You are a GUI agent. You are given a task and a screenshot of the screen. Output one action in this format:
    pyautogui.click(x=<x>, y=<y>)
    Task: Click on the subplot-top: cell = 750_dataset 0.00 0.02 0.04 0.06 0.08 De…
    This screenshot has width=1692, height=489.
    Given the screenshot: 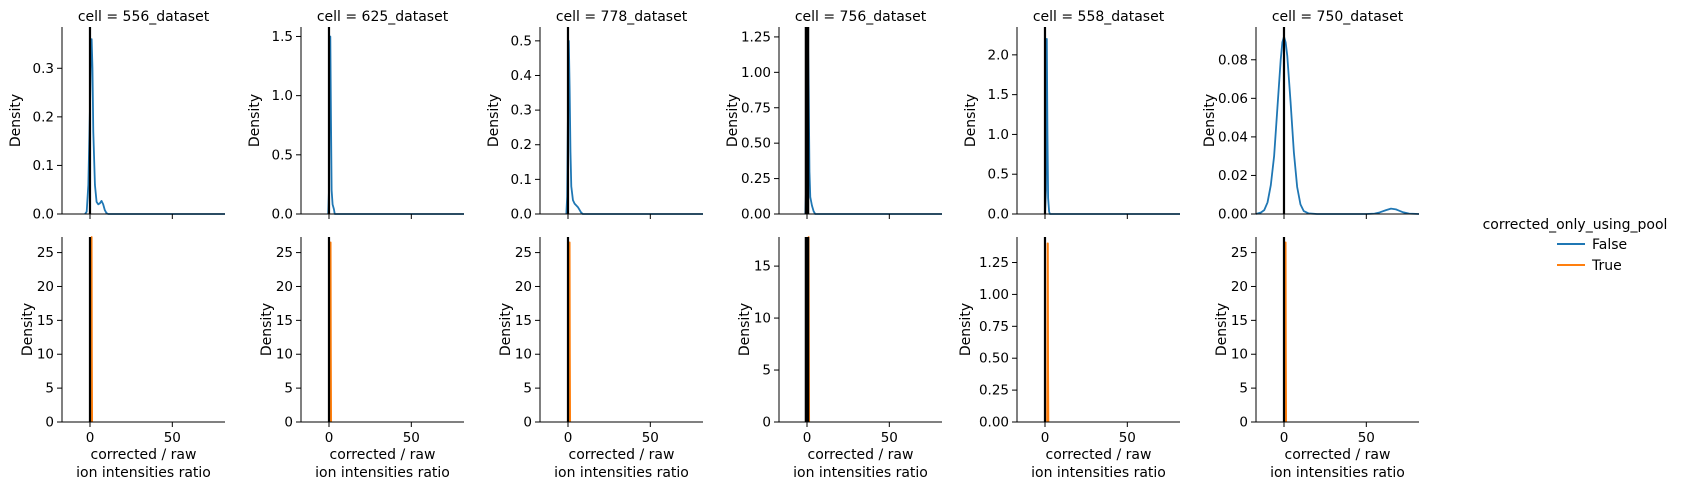 What is the action you would take?
    pyautogui.click(x=1311, y=116)
    